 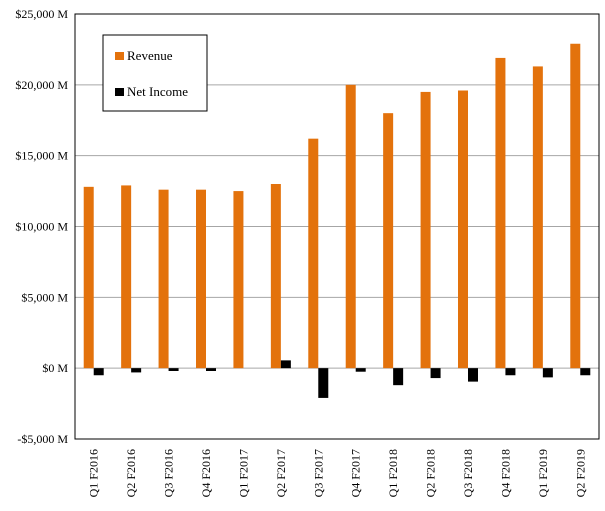 I want to click on x-tick-label: Q2 F2017, so click(x=281, y=473).